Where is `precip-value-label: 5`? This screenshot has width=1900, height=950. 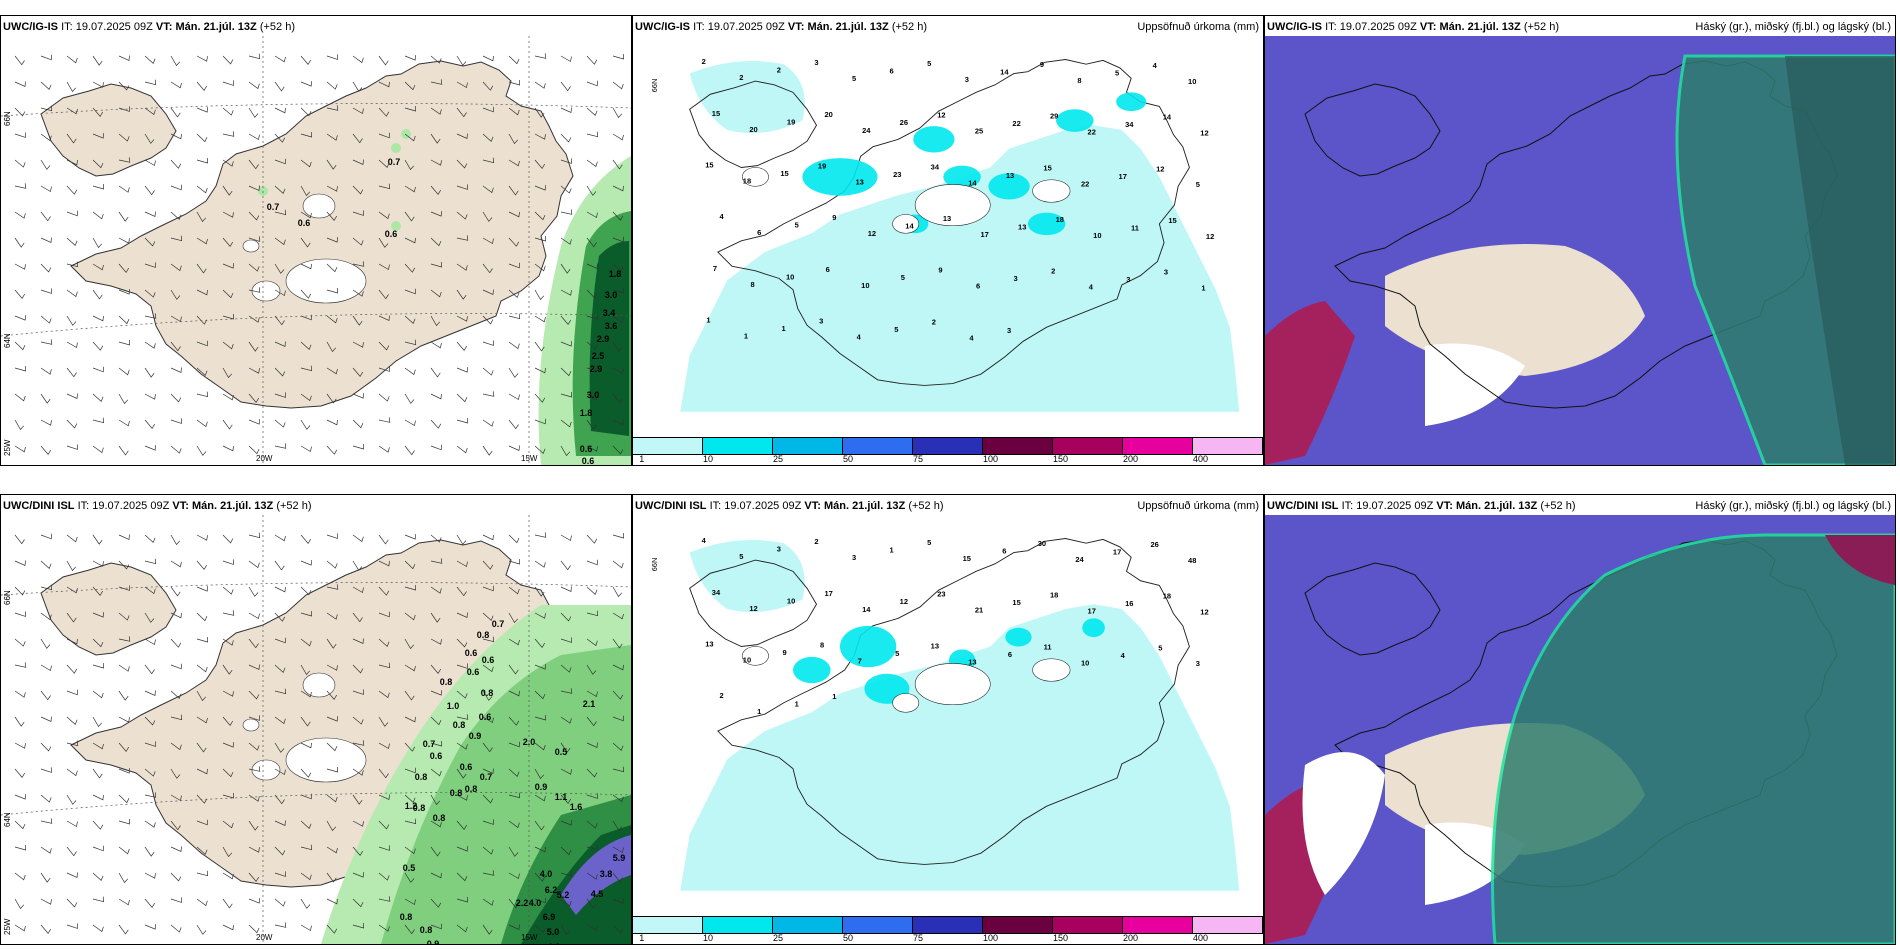
precip-value-label: 5 is located at coordinates (929, 63).